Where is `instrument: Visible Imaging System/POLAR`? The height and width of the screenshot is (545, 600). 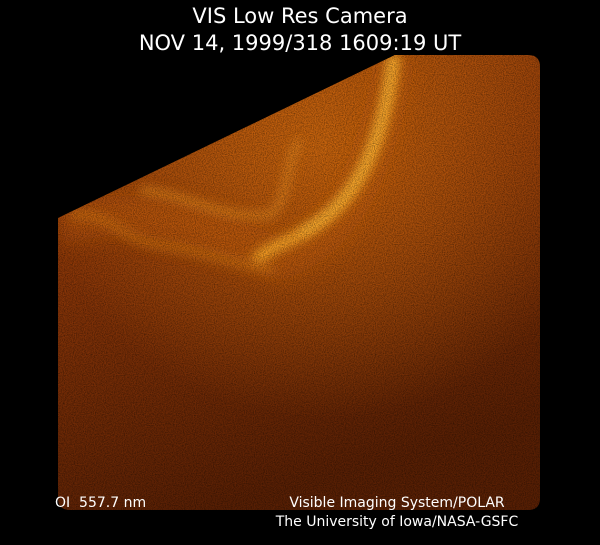 instrument: Visible Imaging System/POLAR is located at coordinates (397, 503).